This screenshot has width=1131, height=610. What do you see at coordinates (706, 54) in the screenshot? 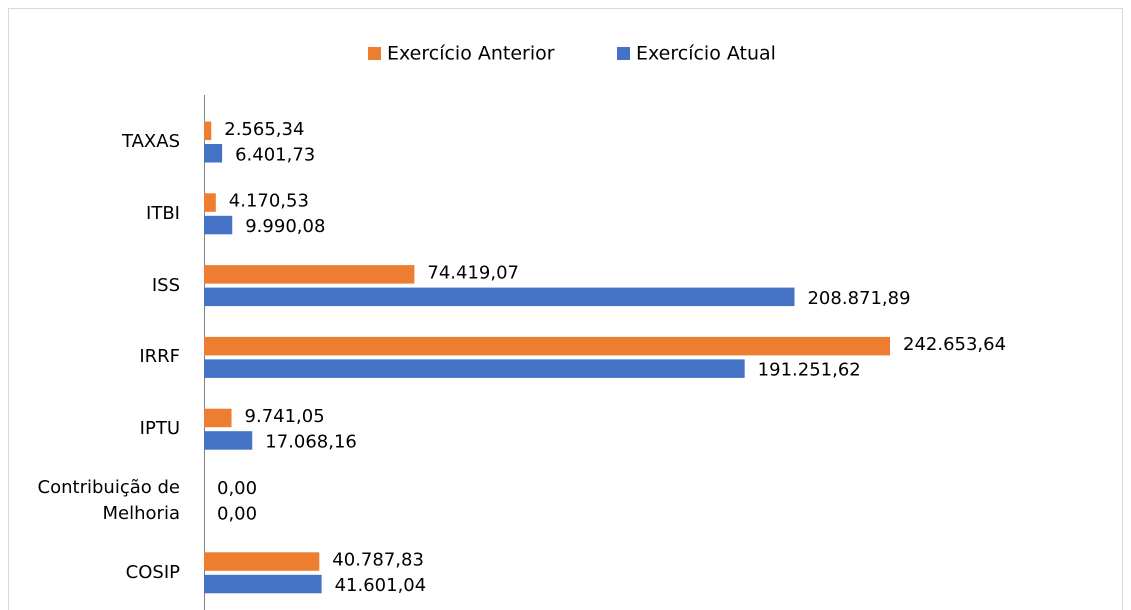
I see `legend-label: Exercício Atual` at bounding box center [706, 54].